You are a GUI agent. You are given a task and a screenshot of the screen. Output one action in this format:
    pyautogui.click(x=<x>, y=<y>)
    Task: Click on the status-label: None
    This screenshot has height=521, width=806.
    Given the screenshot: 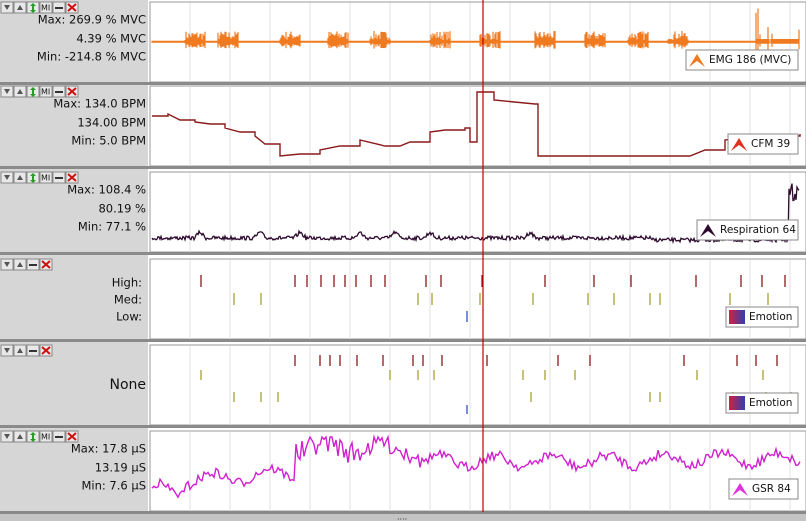 What is the action you would take?
    pyautogui.click(x=127, y=385)
    